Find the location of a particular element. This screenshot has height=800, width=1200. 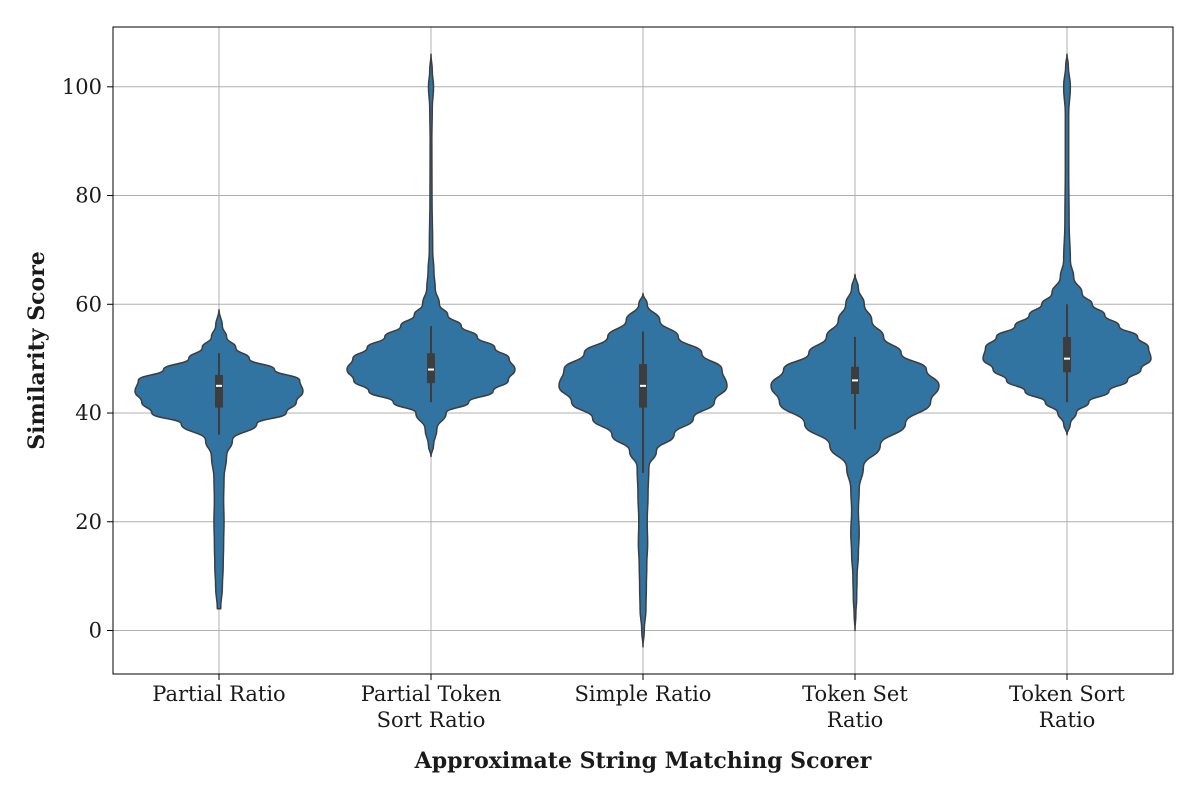

y-tick-label: 100 is located at coordinates (82, 87).